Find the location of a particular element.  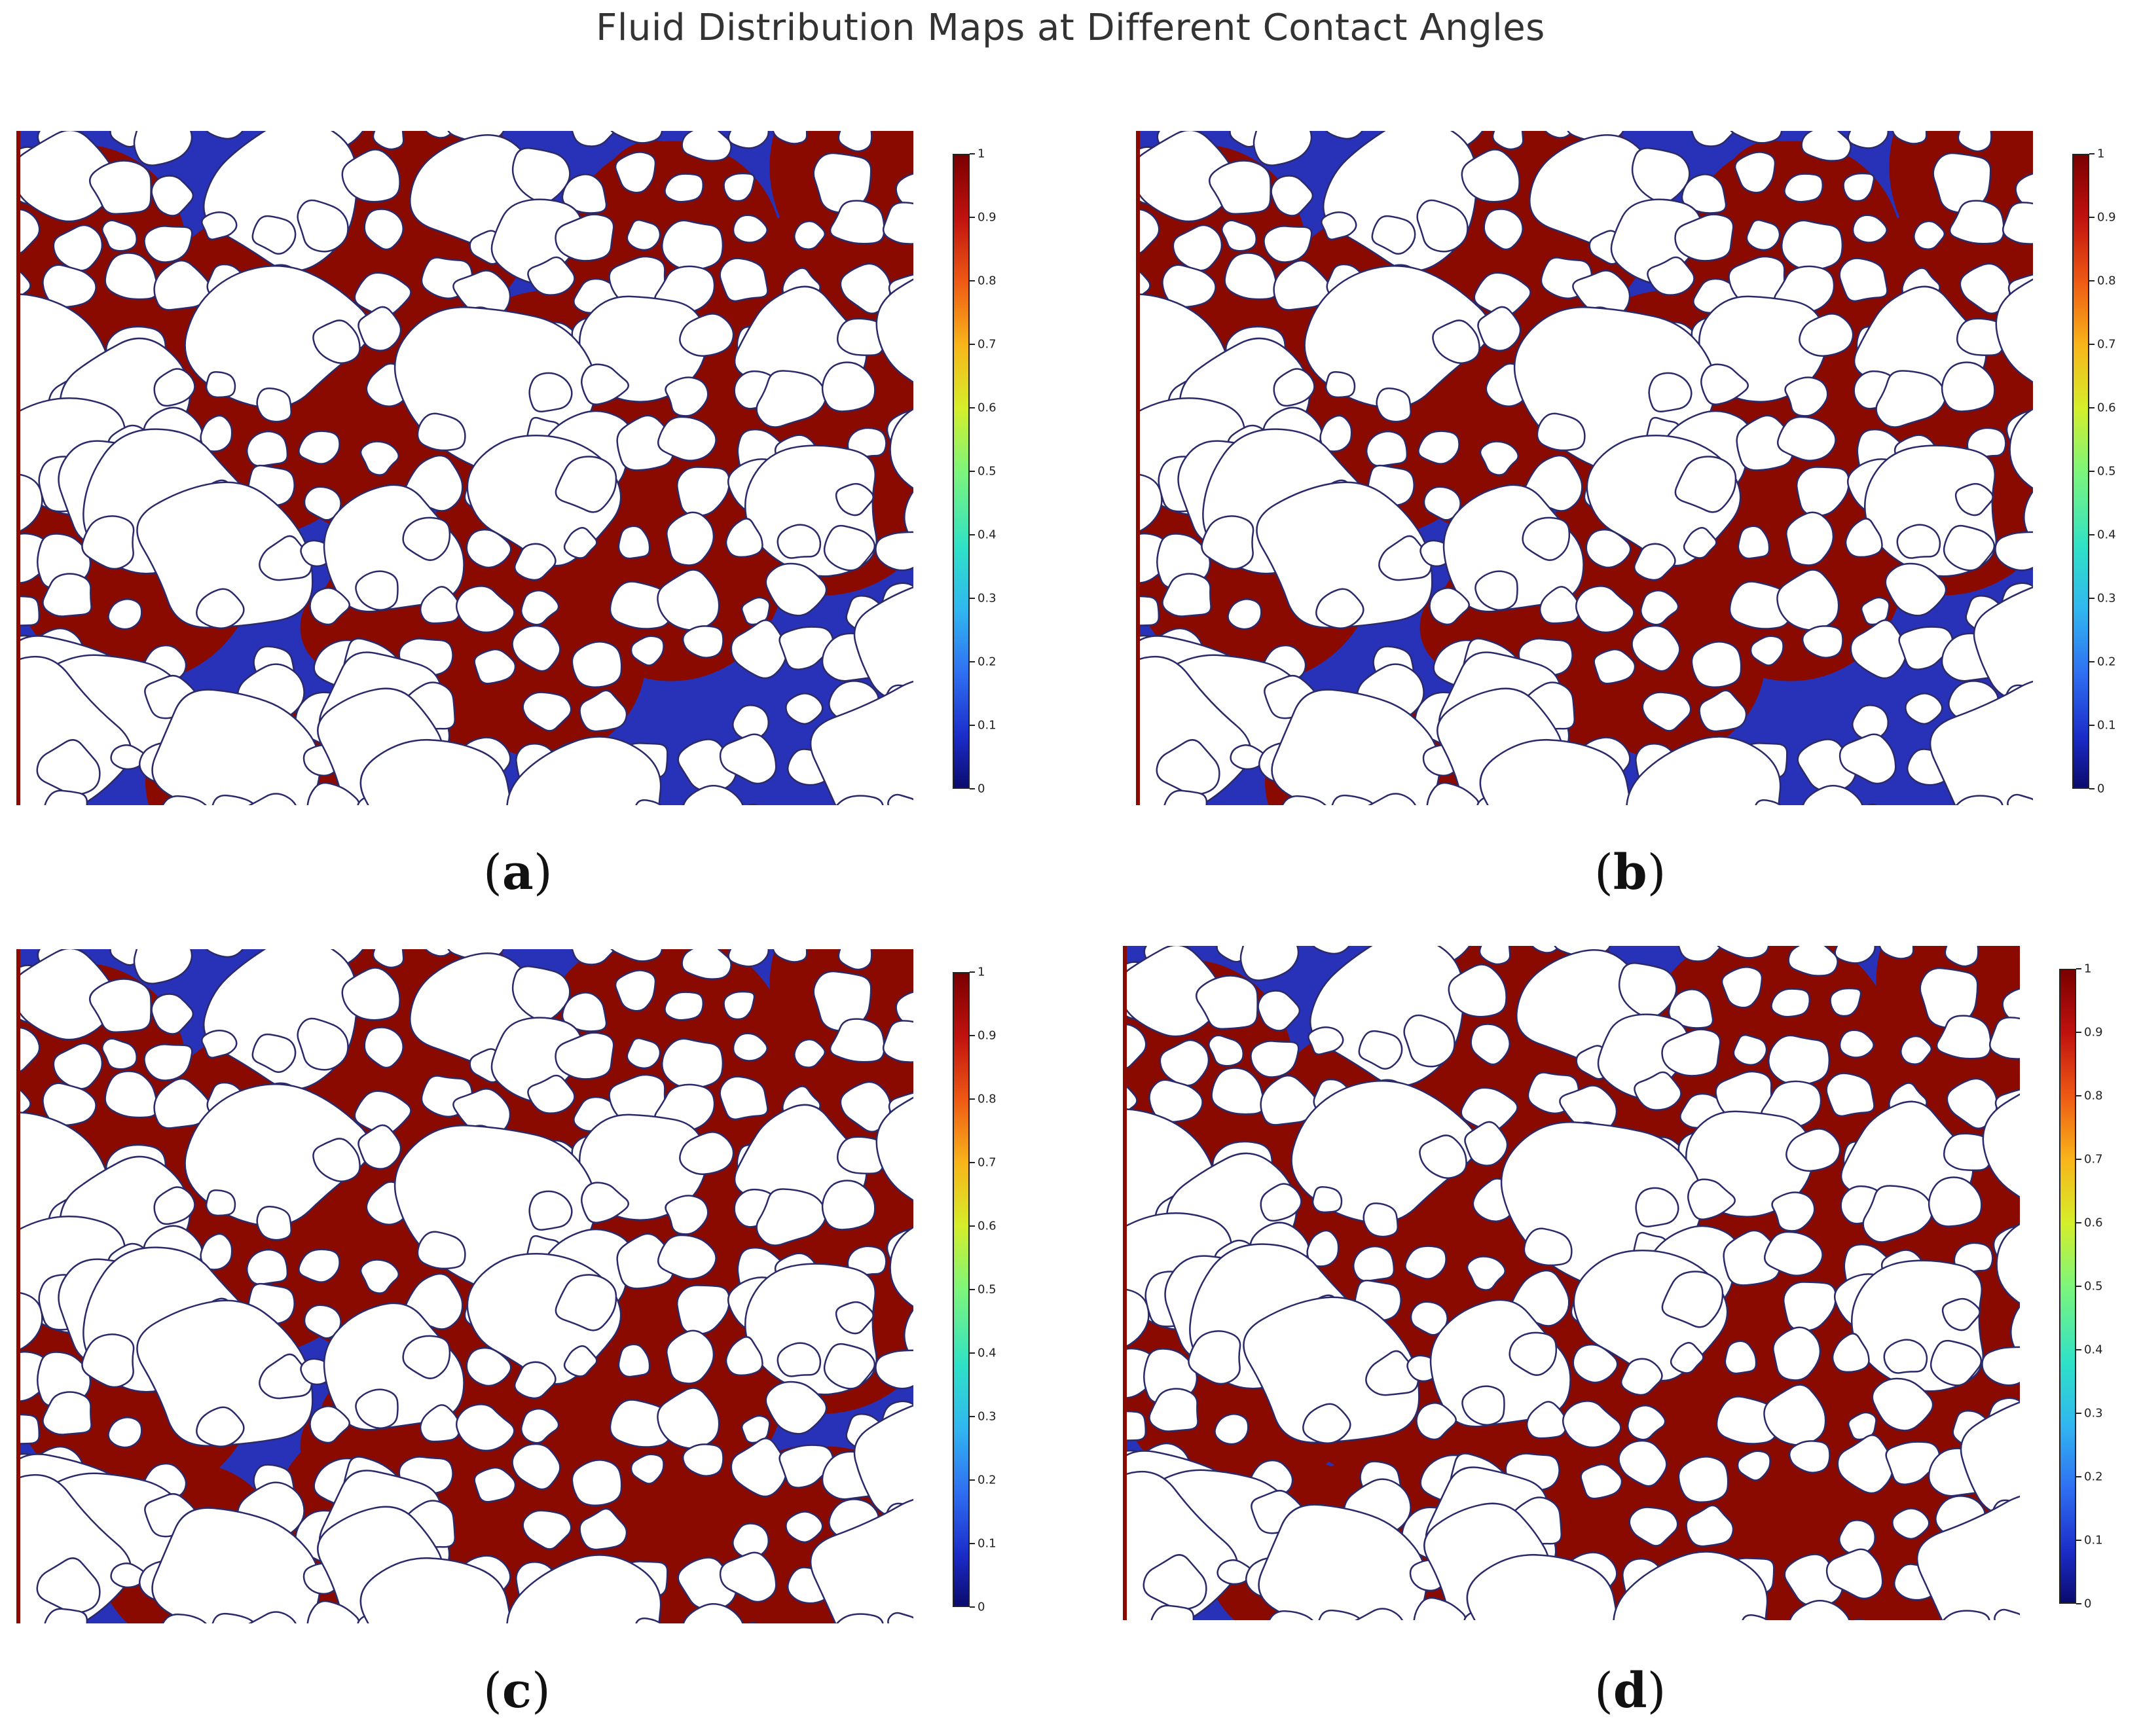

caption-d: (d) is located at coordinates (1630, 1691).